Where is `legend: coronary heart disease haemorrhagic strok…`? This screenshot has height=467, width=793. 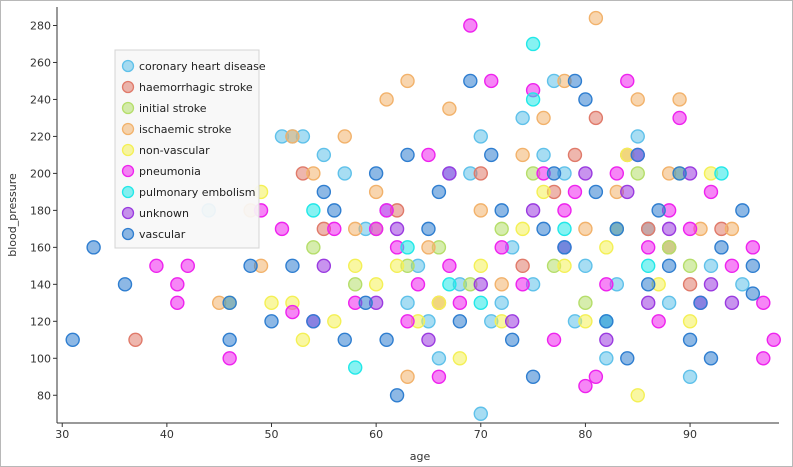
legend: coronary heart disease haemorrhagic strok… is located at coordinates (190, 149).